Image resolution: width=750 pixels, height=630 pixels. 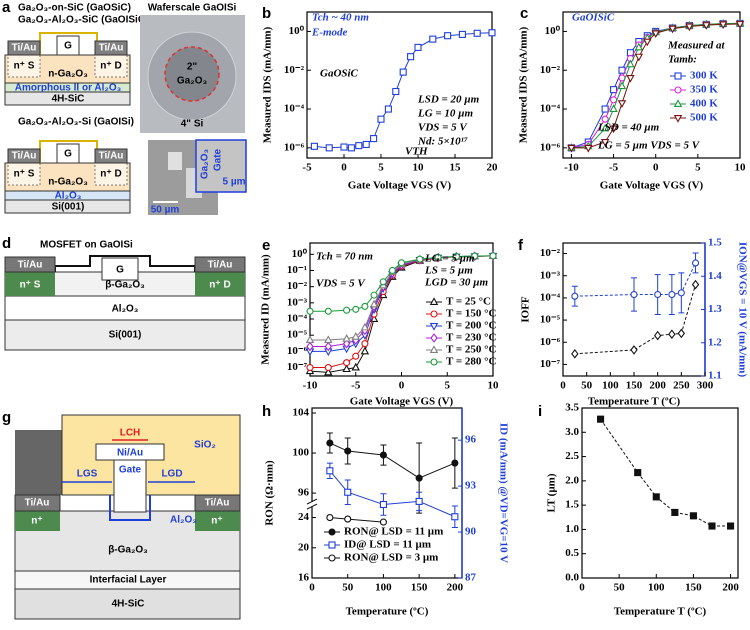 What do you see at coordinates (175, 161) in the screenshot?
I see `pad` at bounding box center [175, 161].